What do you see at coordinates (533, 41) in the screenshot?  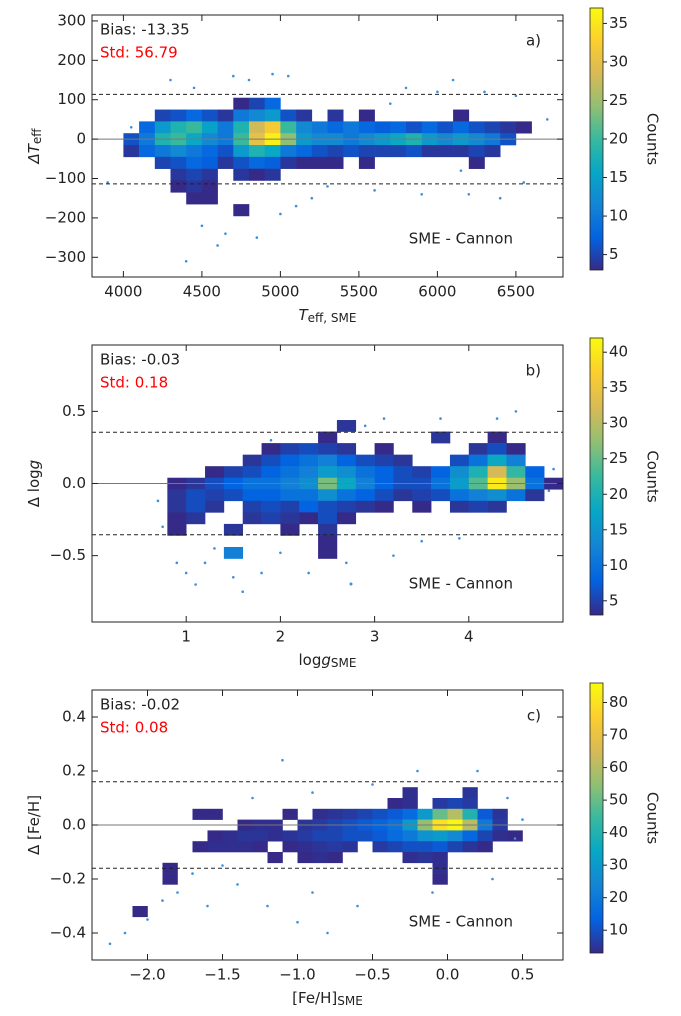 I see `panel-label: a)` at bounding box center [533, 41].